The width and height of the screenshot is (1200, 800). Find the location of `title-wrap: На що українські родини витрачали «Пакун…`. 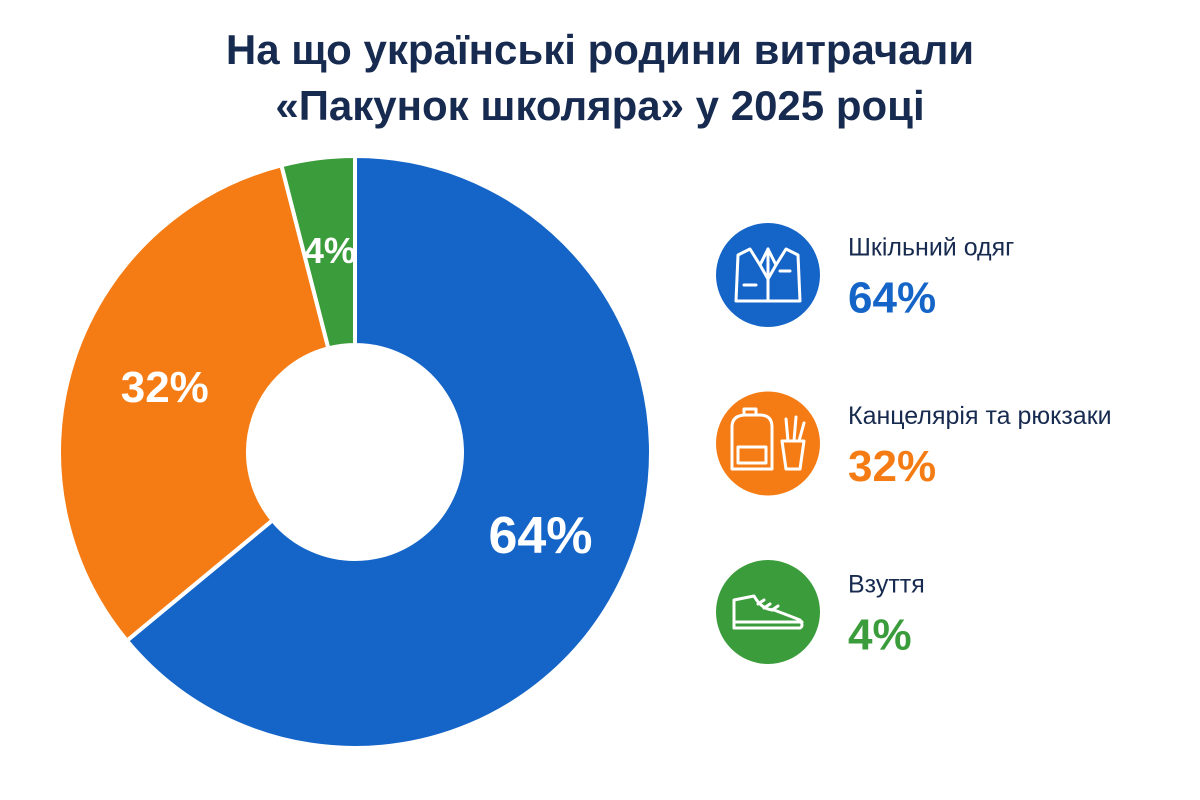

title-wrap: На що українські родини витрачали «Пакун… is located at coordinates (600, 78).